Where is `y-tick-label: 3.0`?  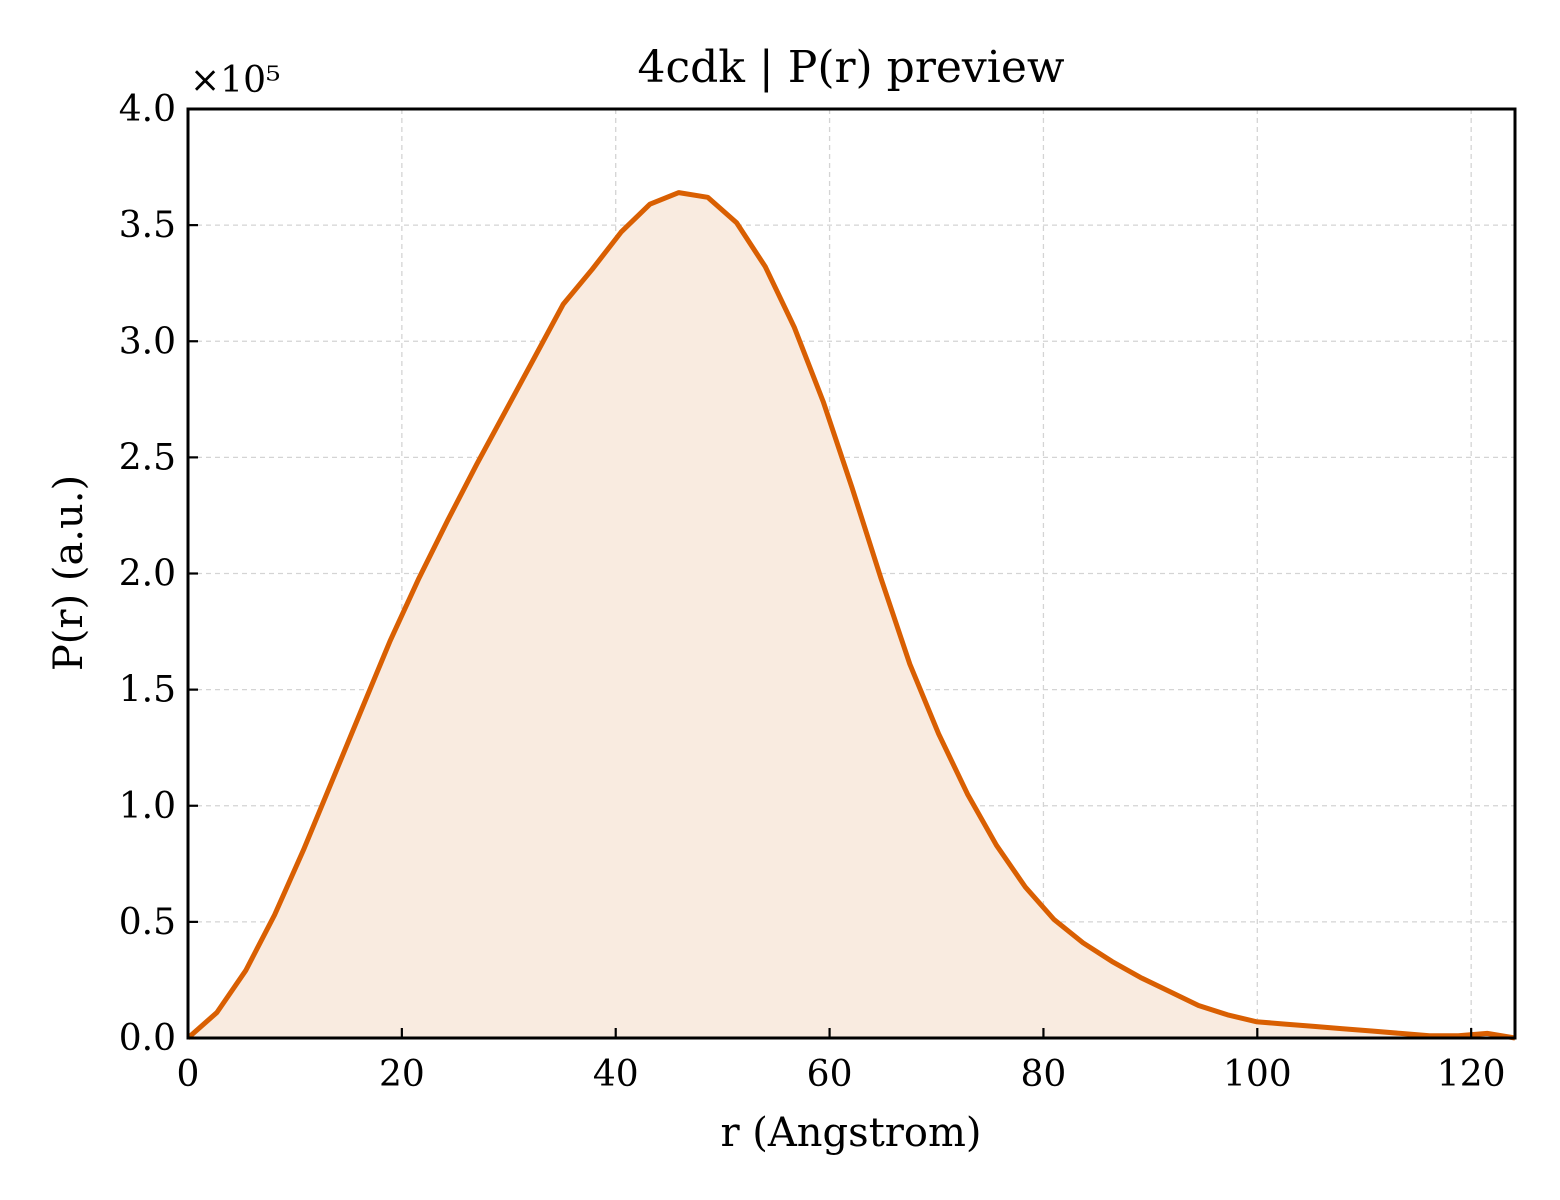 y-tick-label: 3.0 is located at coordinates (147, 341).